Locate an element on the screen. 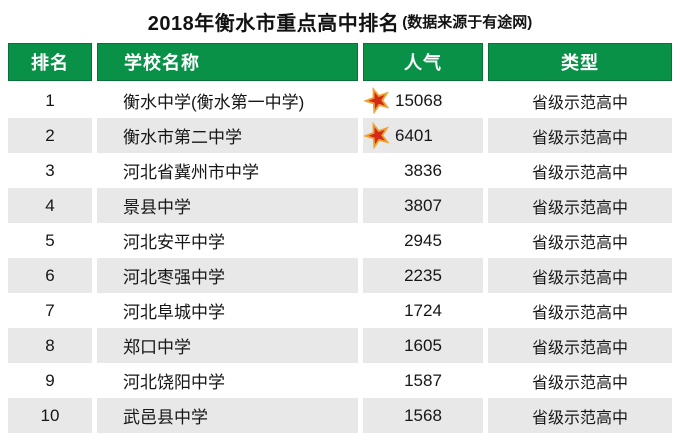 The image size is (680, 442). popularity-cell-text: 1568 is located at coordinates (423, 415).